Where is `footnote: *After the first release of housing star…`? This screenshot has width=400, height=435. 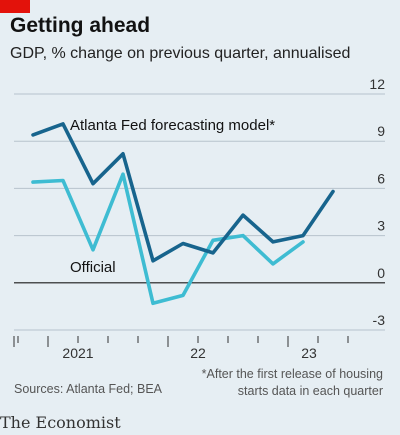
footnote: *After the first release of housing star… is located at coordinates (268, 383).